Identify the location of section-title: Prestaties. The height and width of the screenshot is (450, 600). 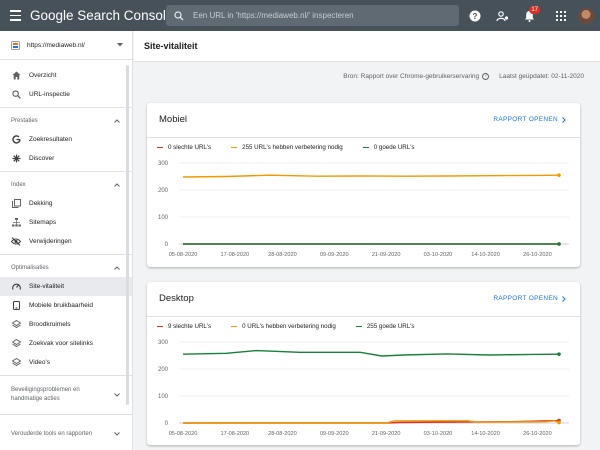
(24, 120).